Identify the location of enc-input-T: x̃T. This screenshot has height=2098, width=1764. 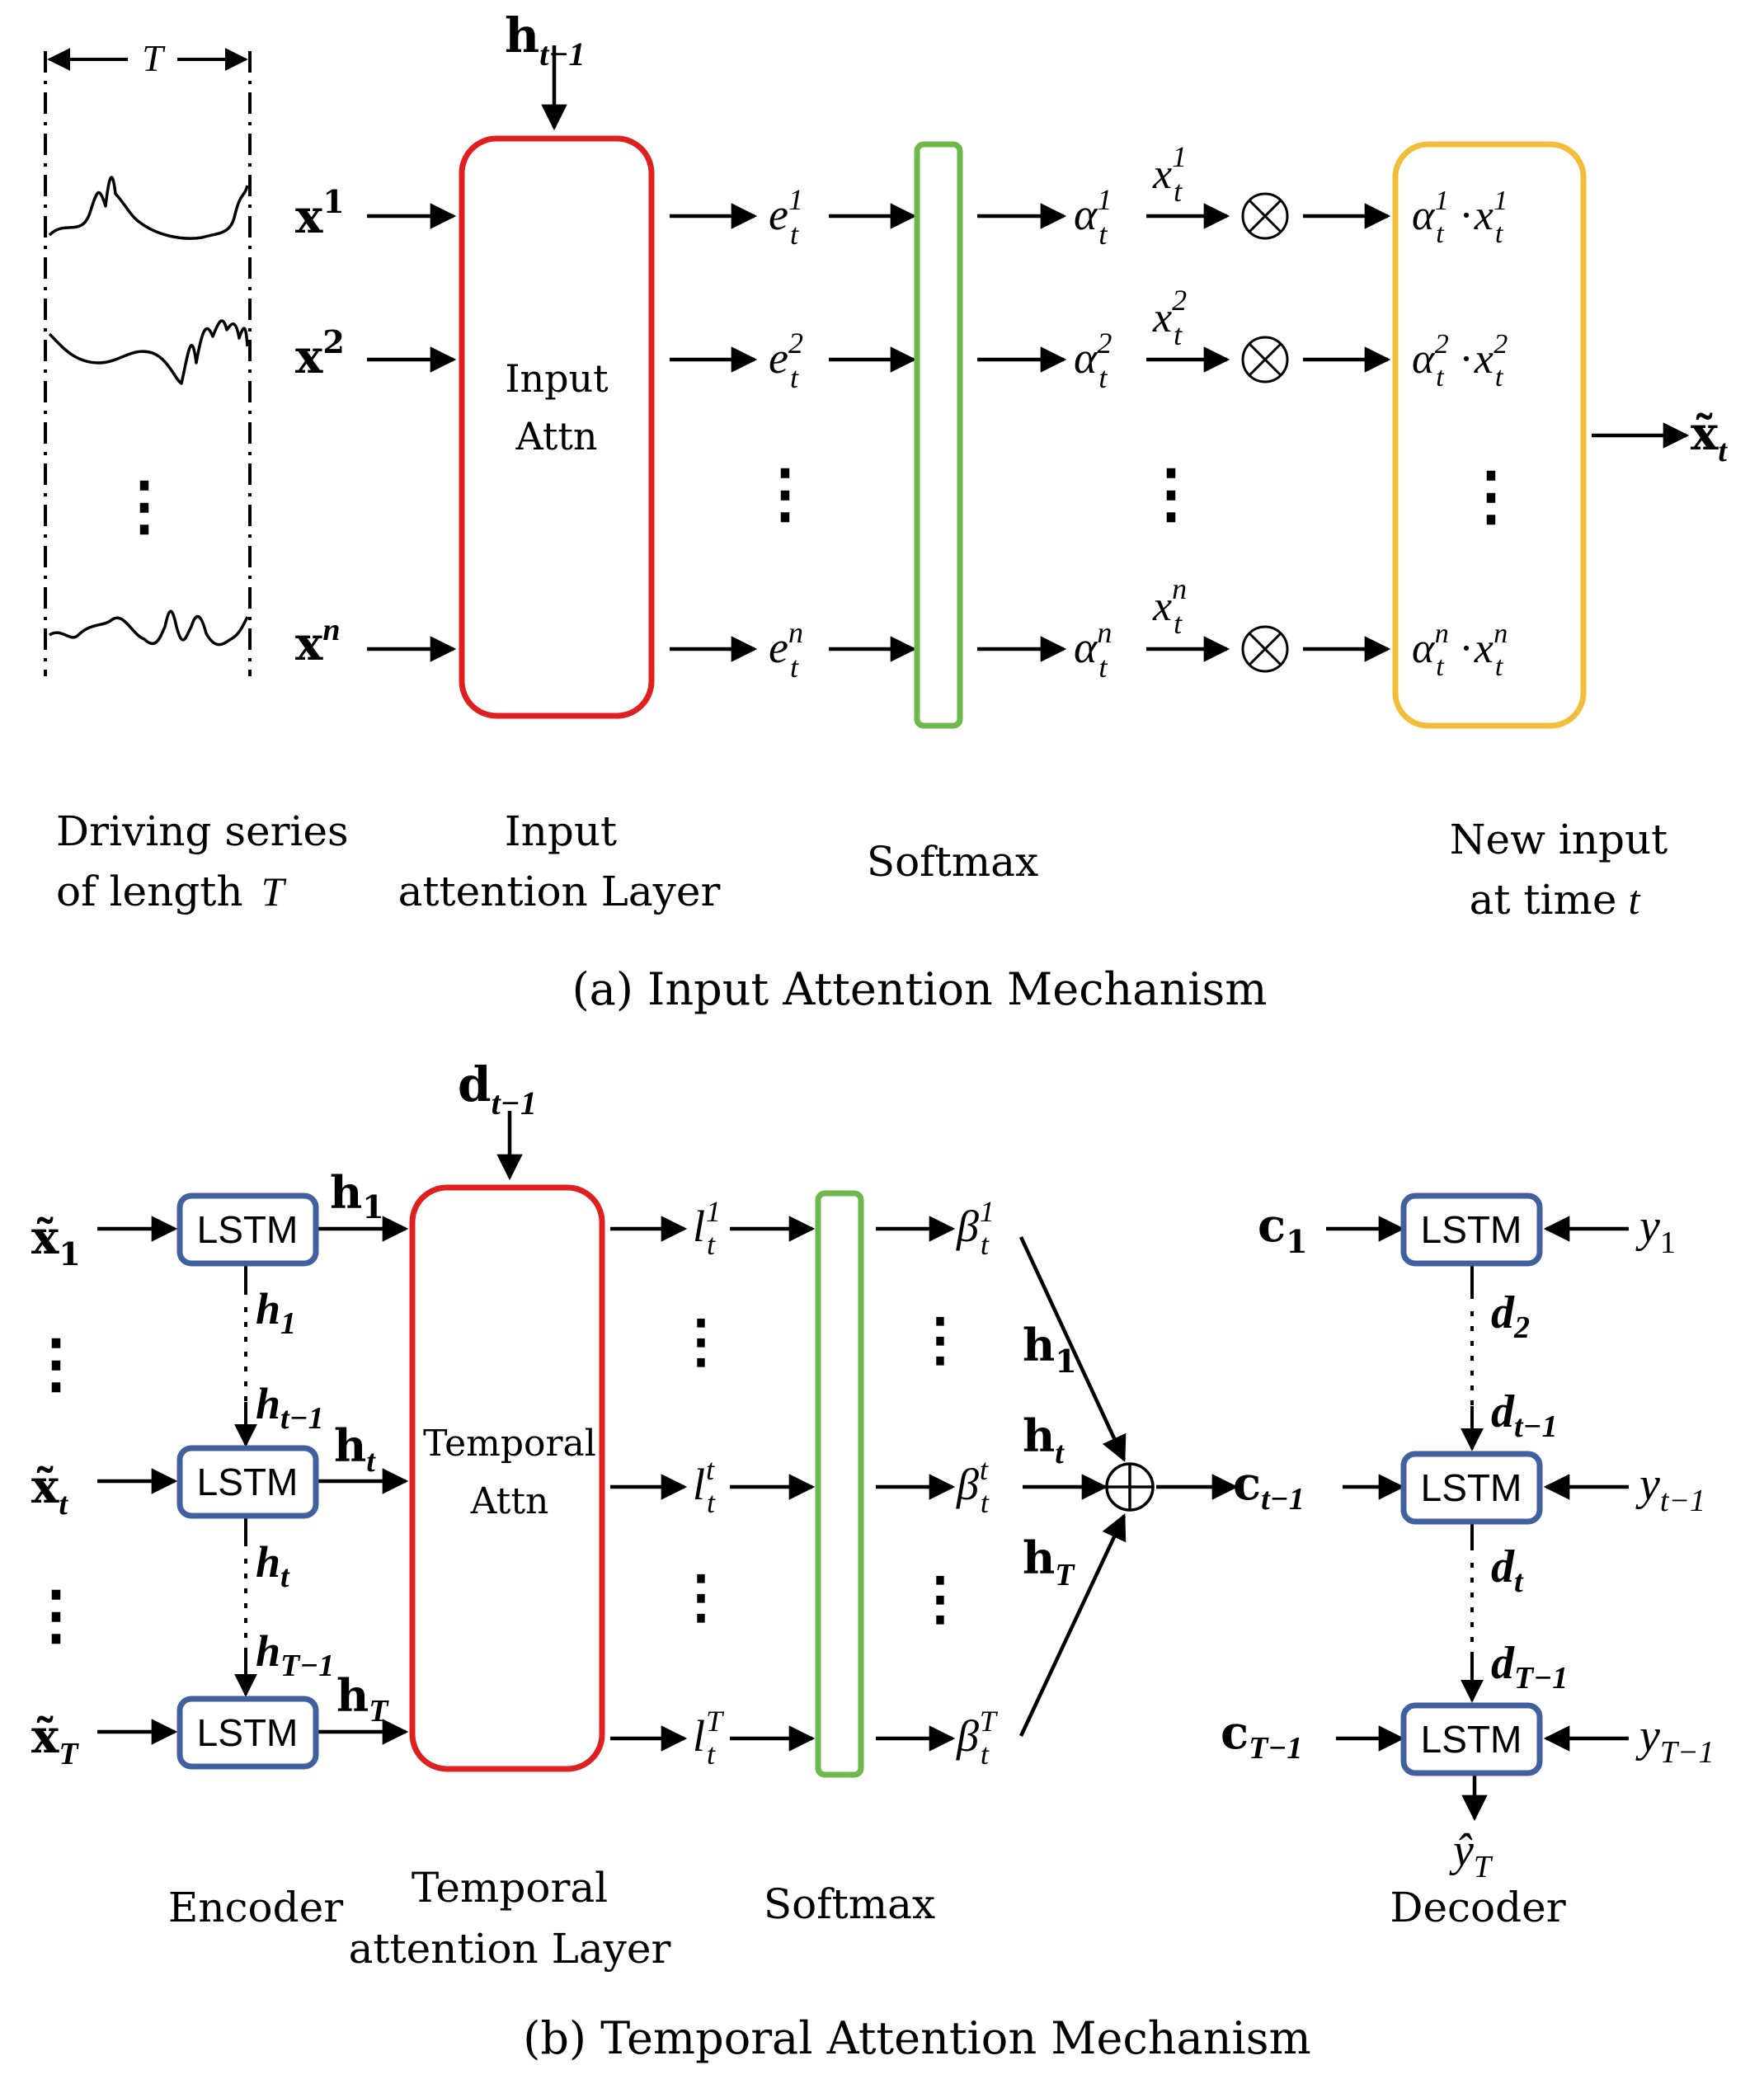
(55, 1740).